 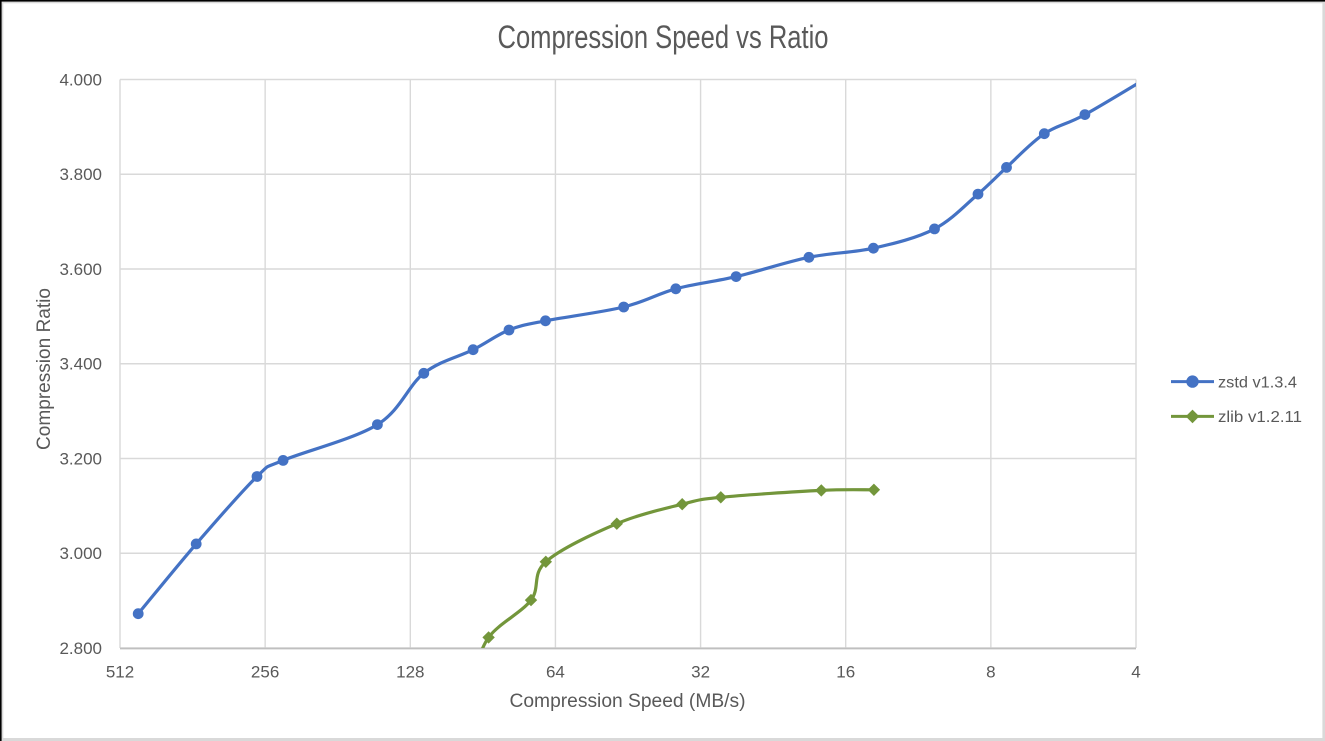 What do you see at coordinates (80, 648) in the screenshot?
I see `svg-text: 2.800` at bounding box center [80, 648].